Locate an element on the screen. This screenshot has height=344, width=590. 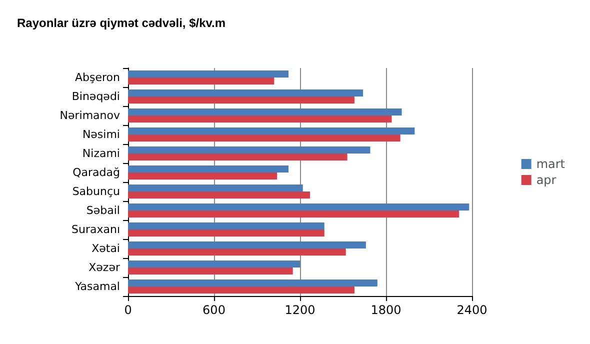
legend-label: apr is located at coordinates (546, 180).